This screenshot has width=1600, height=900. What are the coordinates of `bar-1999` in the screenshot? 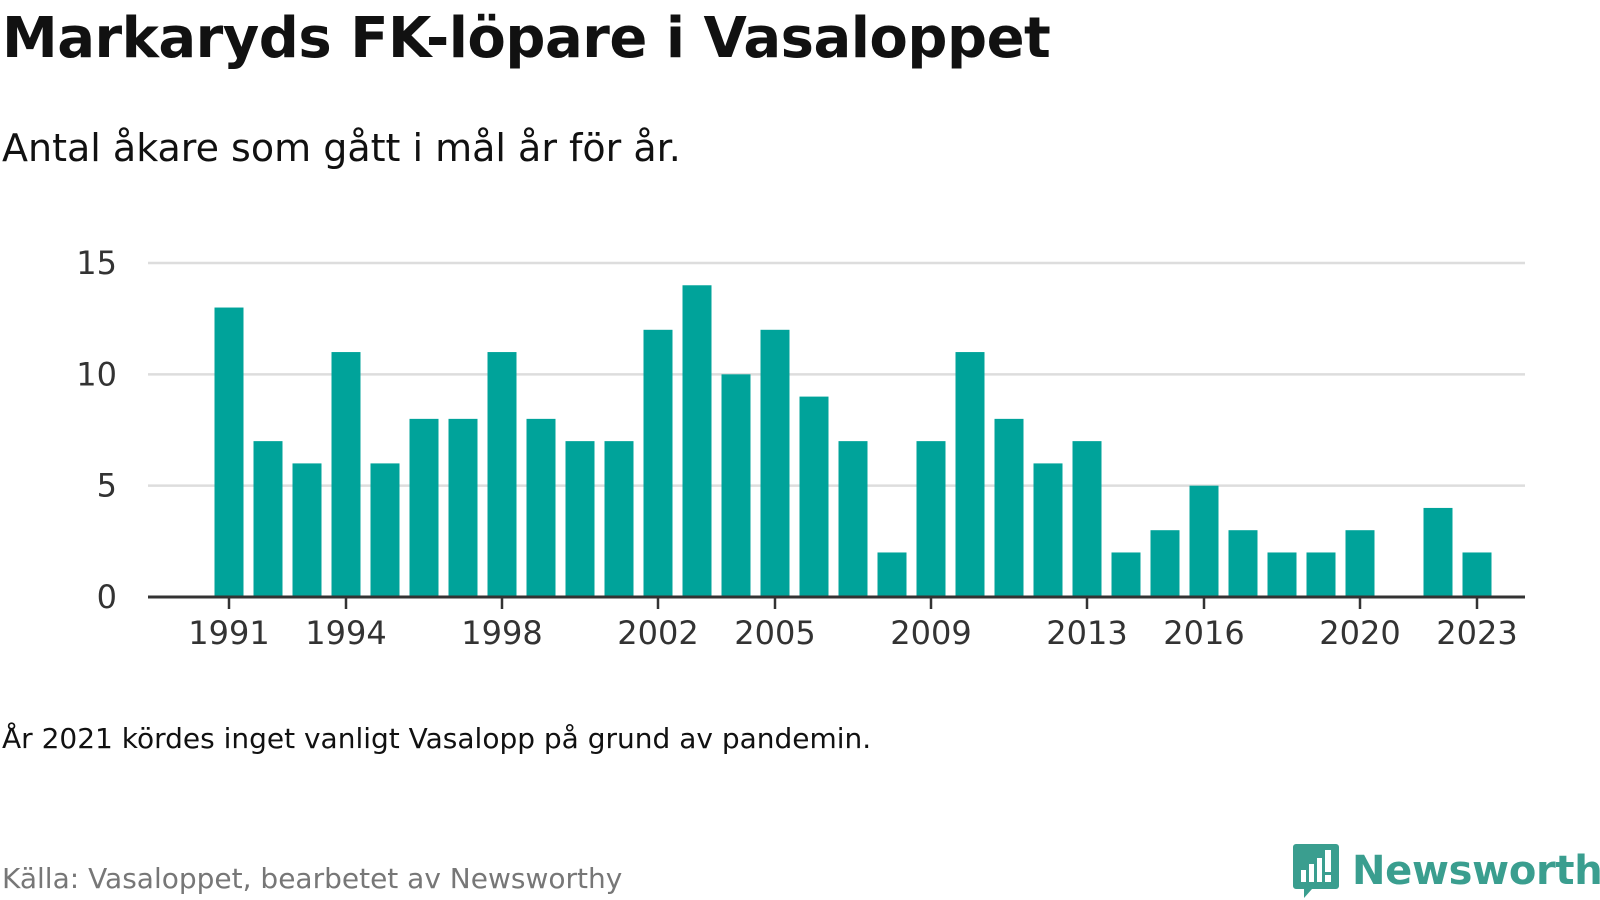 It's located at (541, 507).